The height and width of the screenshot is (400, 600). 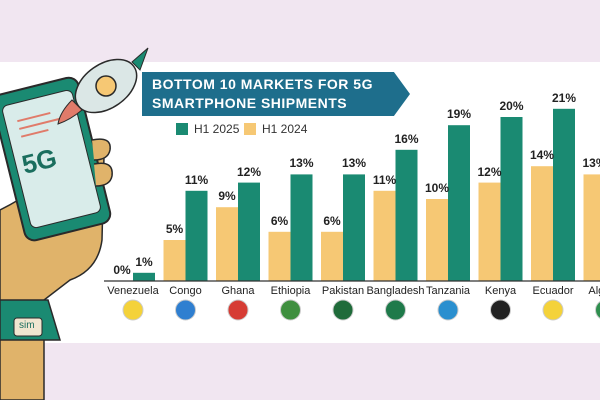 I want to click on sim-label: sim, so click(x=27, y=325).